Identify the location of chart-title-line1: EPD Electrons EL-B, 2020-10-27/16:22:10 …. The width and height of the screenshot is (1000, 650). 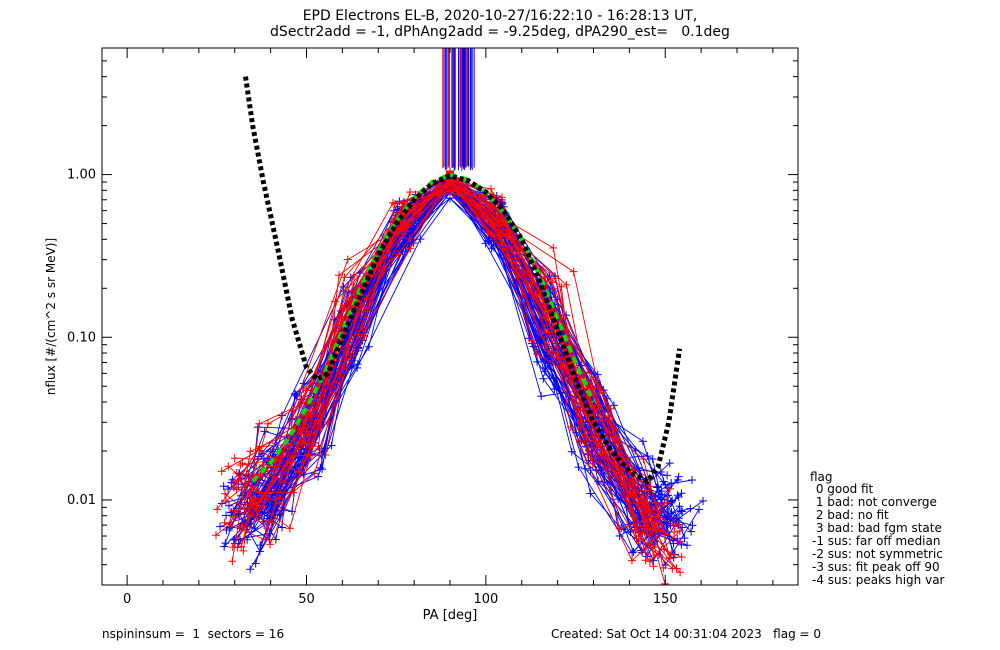
(500, 16).